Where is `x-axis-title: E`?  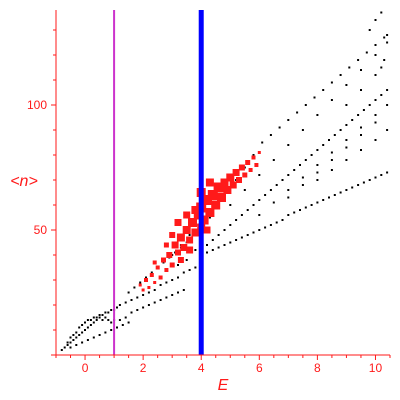 x-axis-title: E is located at coordinates (223, 385).